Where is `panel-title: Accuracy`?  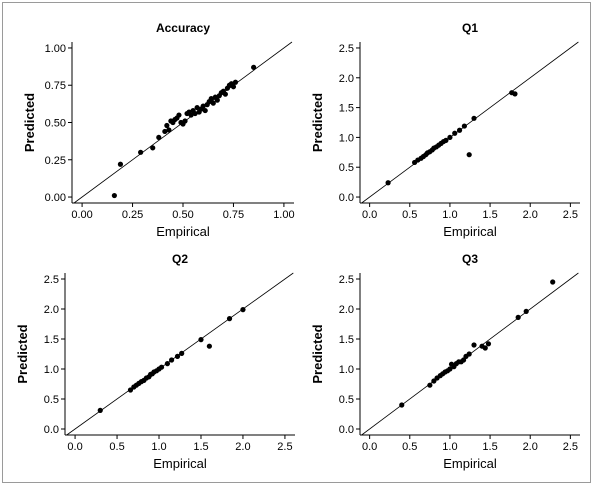
panel-title: Accuracy is located at coordinates (183, 28).